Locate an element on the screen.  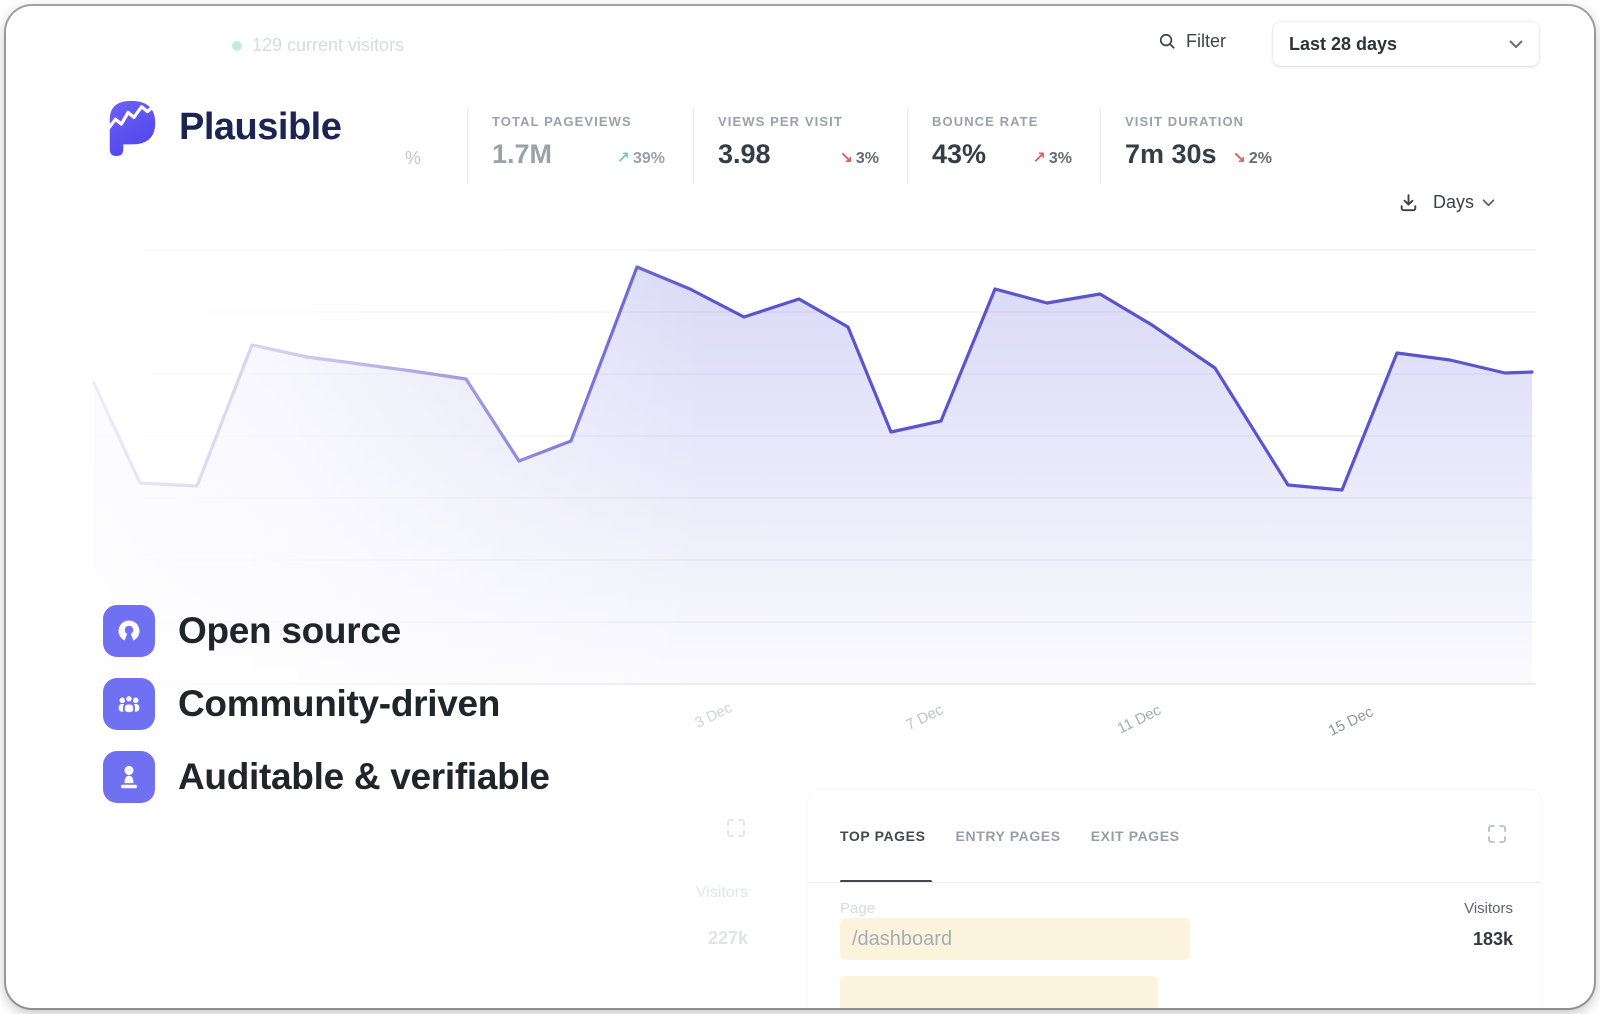
left-panel-visitors-value: 227k is located at coordinates (727, 938).